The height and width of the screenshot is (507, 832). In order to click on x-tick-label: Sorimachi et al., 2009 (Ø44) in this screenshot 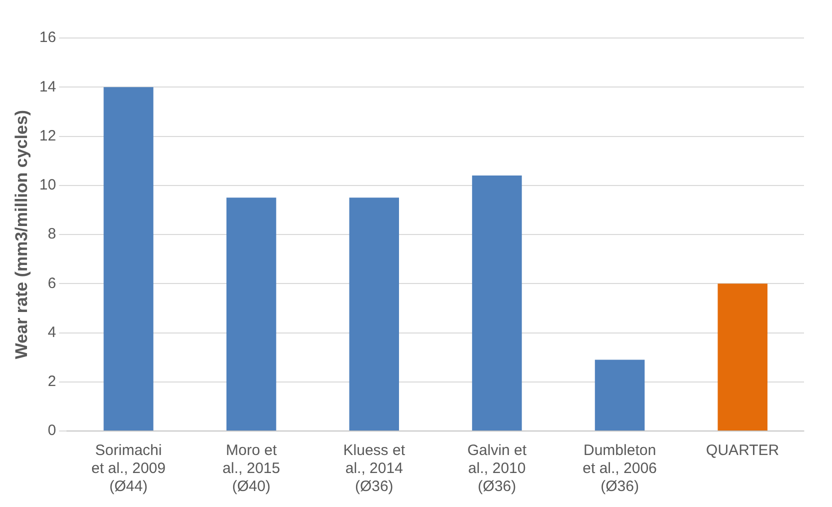, I will do `click(128, 469)`.